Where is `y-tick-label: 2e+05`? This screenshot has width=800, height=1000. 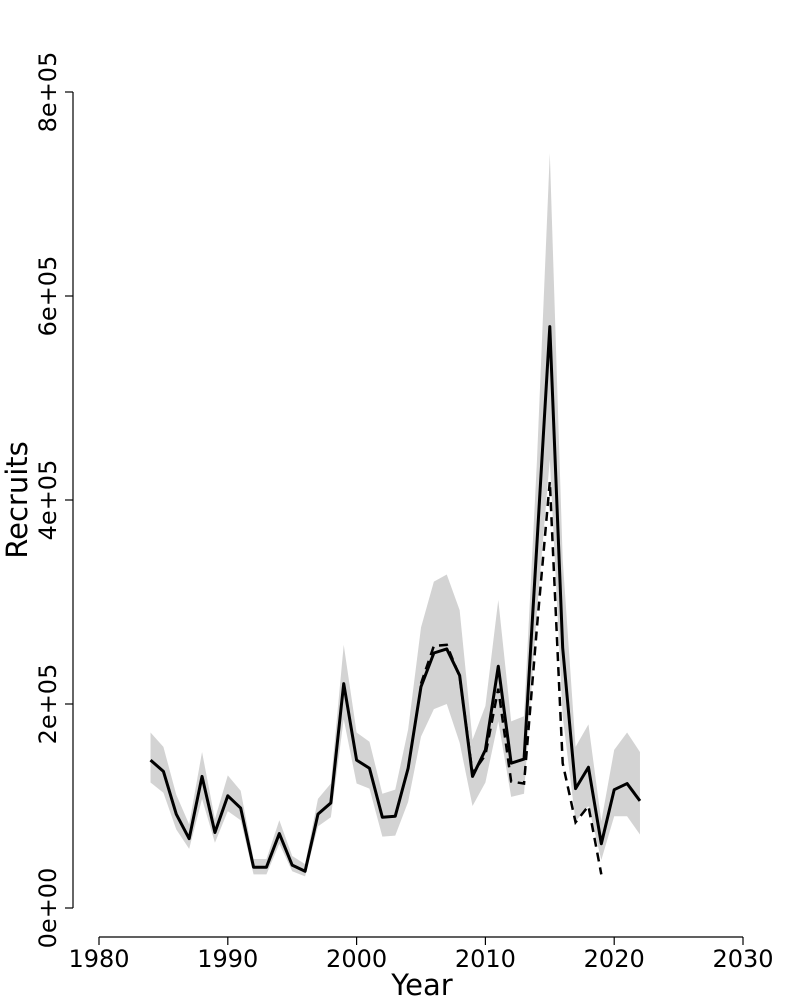
y-tick-label: 2e+05 is located at coordinates (48, 704).